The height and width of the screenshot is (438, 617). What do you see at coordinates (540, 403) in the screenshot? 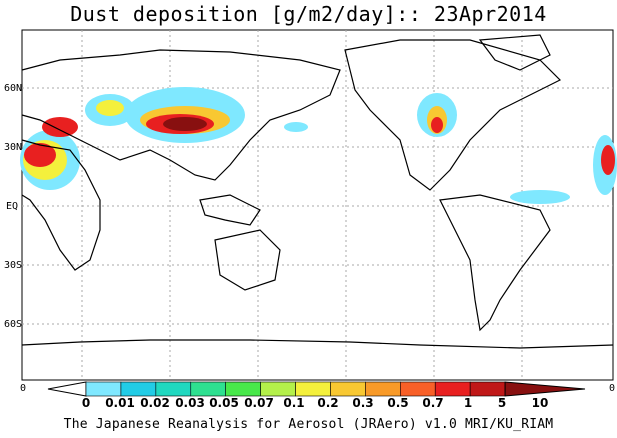
I see `colorbar-label-13: 10` at bounding box center [540, 403].